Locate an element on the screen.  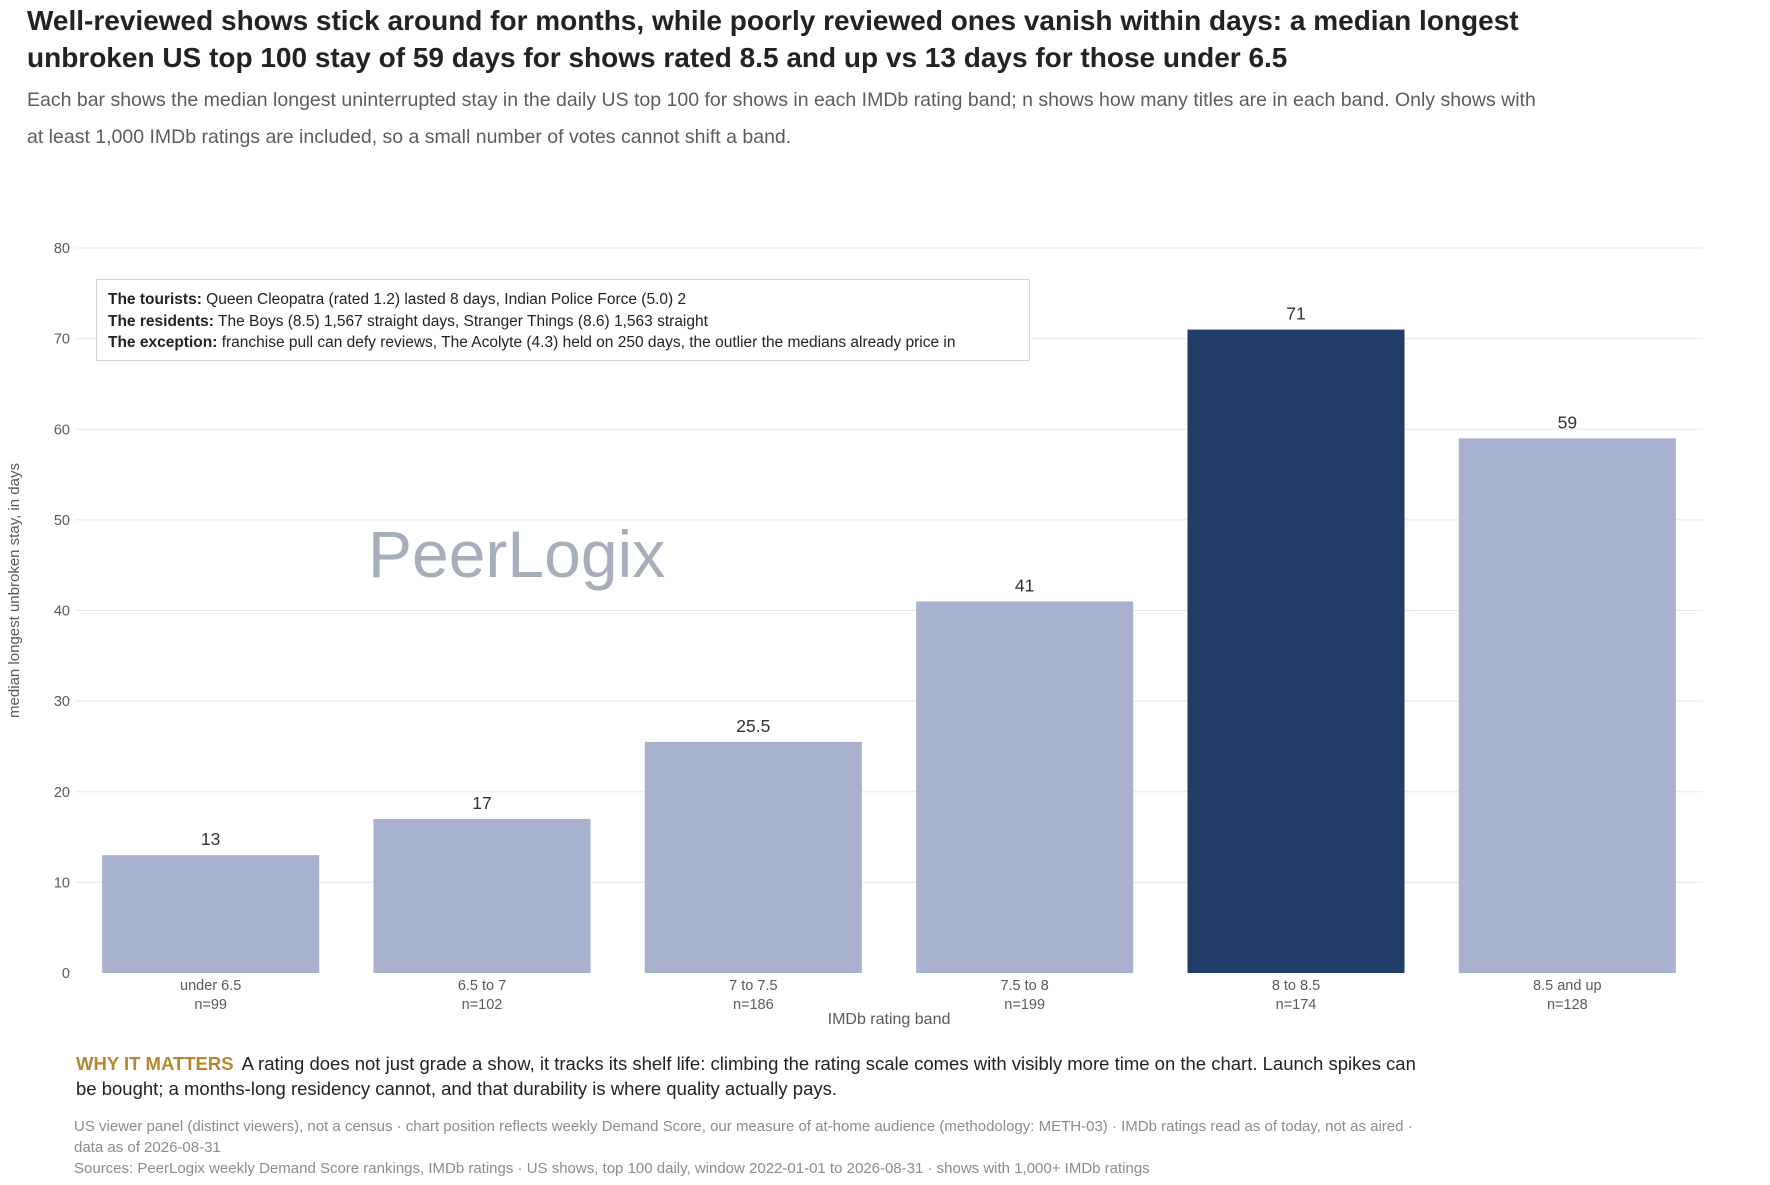
annotation-residents-label: The residents: is located at coordinates (161, 321).